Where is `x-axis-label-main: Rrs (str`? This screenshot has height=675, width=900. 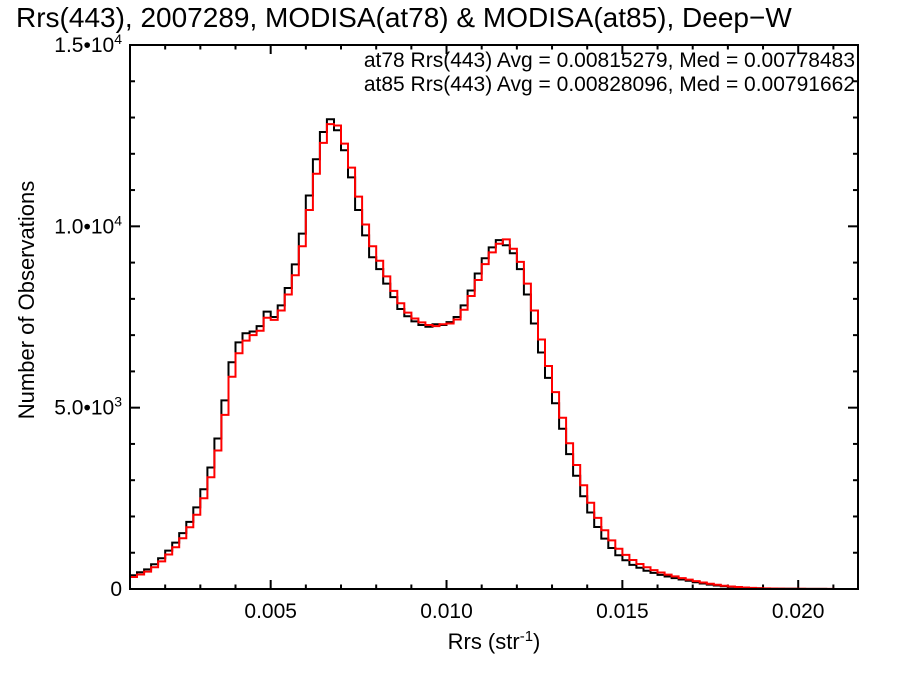 x-axis-label-main: Rrs (str is located at coordinates (484, 641).